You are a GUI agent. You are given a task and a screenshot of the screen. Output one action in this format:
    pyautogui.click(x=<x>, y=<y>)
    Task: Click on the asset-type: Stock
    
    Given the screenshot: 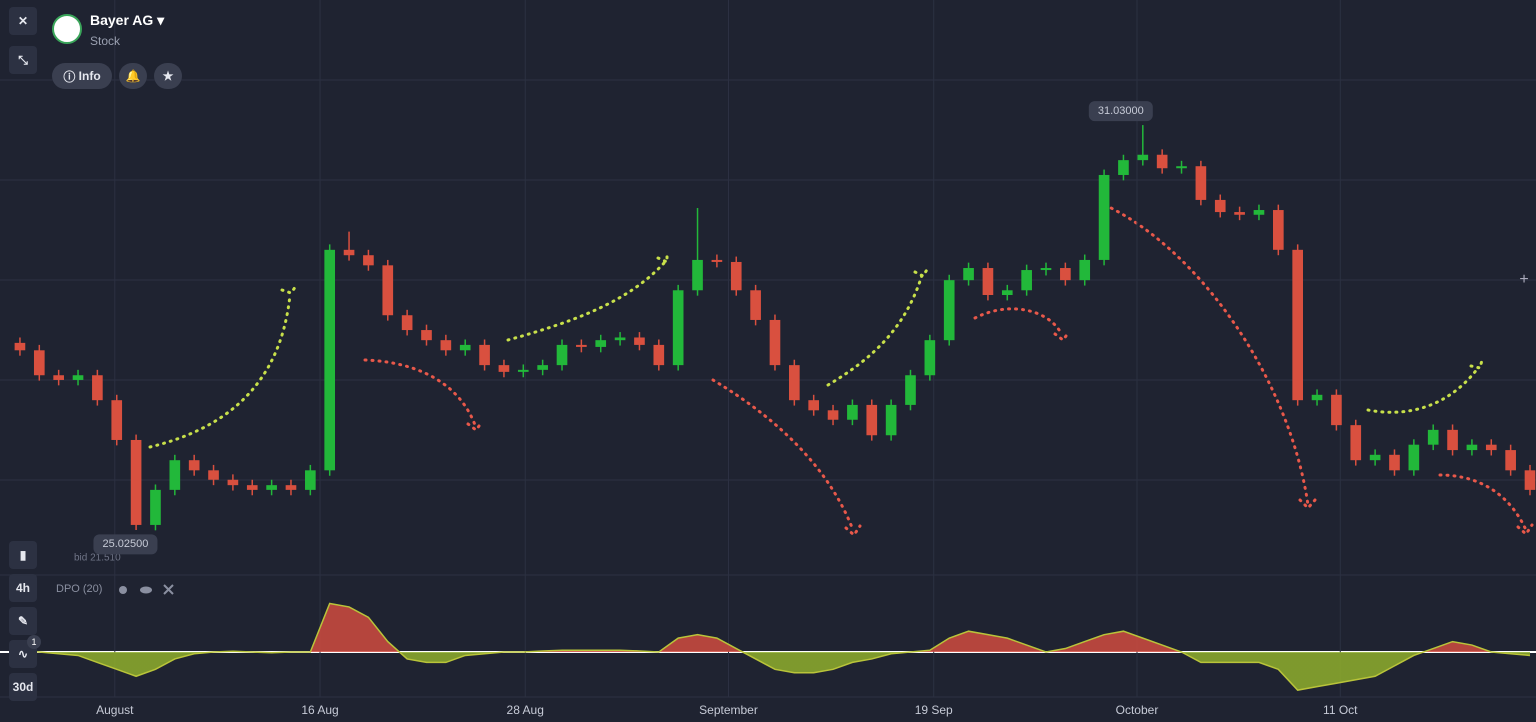 What is the action you would take?
    pyautogui.click(x=105, y=41)
    